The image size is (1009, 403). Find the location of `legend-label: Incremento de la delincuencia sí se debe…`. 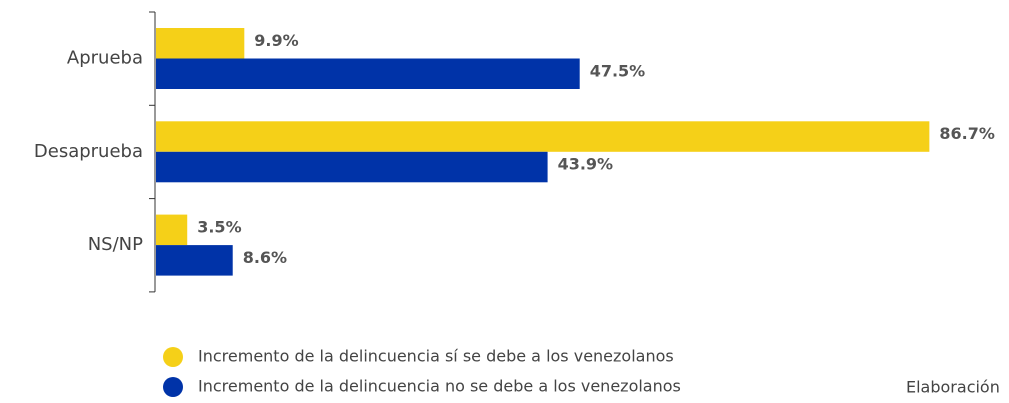

legend-label: Incremento de la delincuencia sí se debe… is located at coordinates (436, 356).